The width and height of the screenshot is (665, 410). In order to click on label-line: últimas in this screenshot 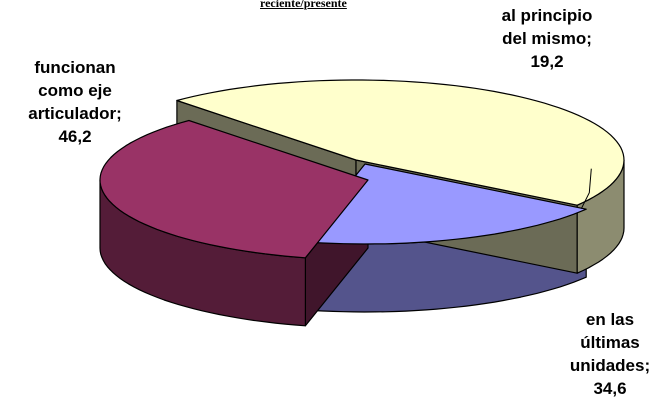, I will do `click(610, 342)`.